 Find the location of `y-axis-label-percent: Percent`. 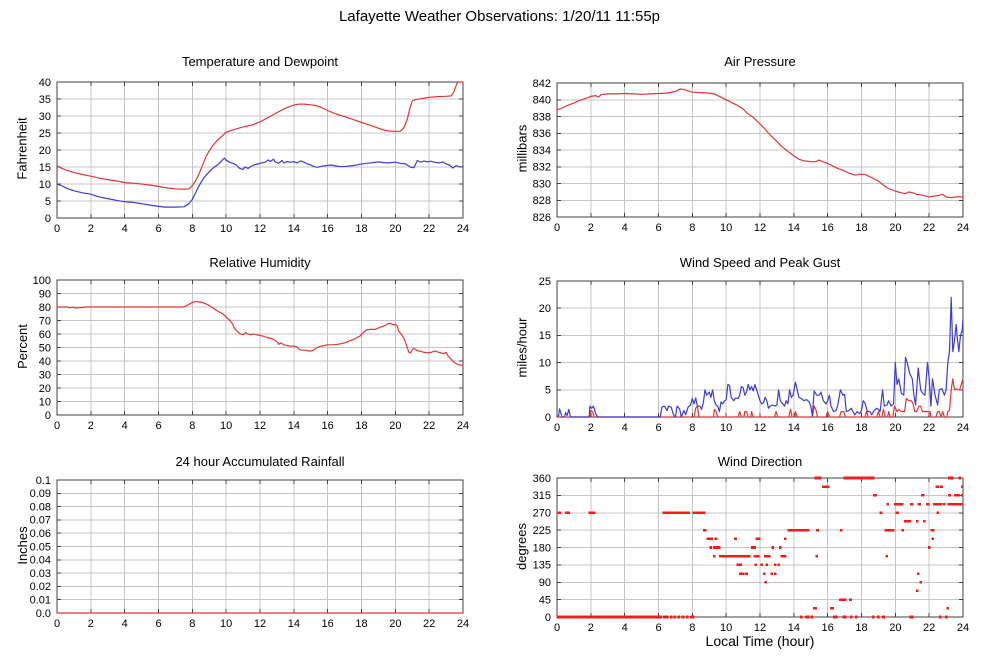

y-axis-label-percent: Percent is located at coordinates (22, 346).